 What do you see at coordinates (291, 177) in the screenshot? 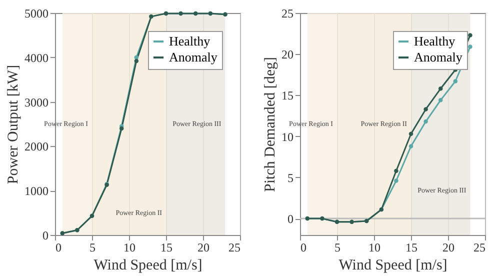
I see `y-tick-label: 5` at bounding box center [291, 177].